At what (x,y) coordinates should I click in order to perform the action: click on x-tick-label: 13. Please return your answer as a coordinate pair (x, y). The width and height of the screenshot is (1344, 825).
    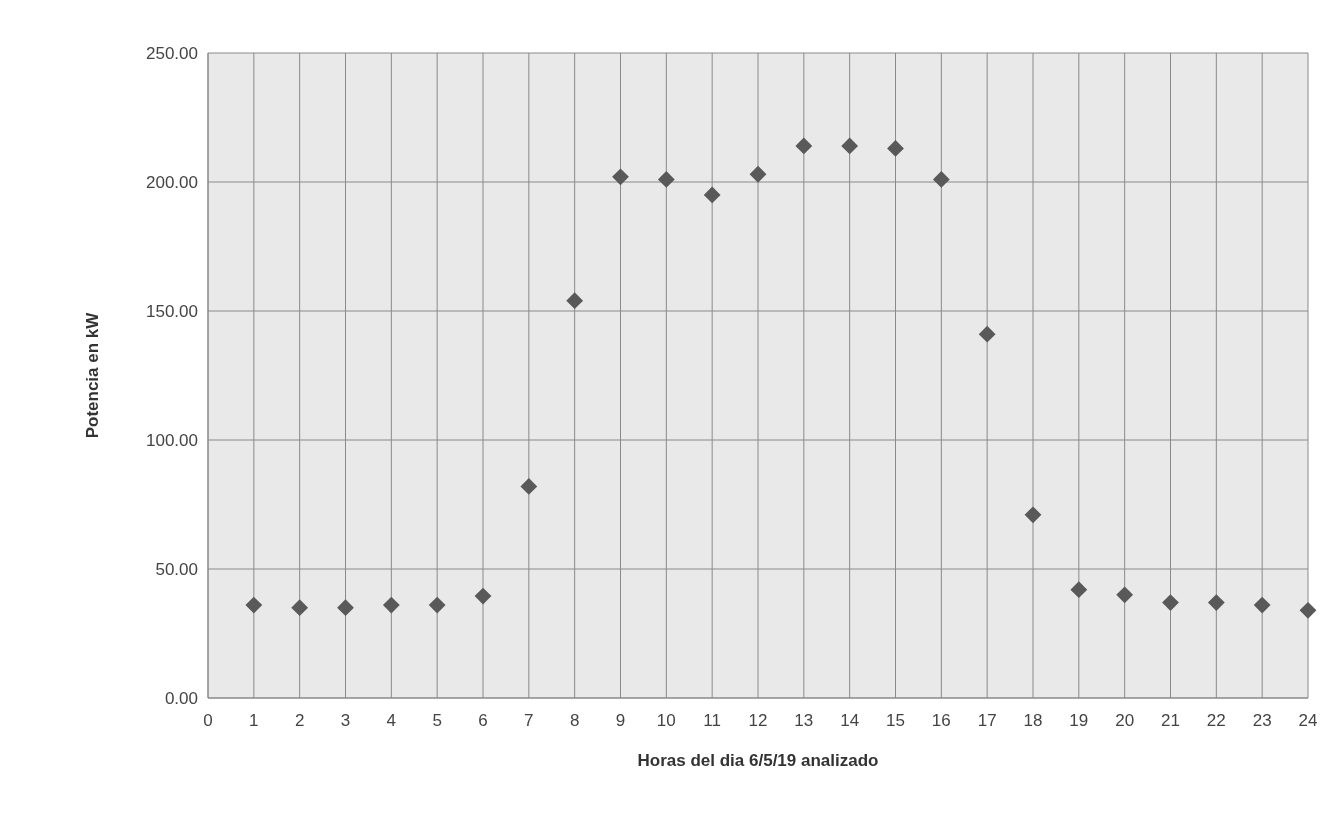
    Looking at the image, I should click on (804, 720).